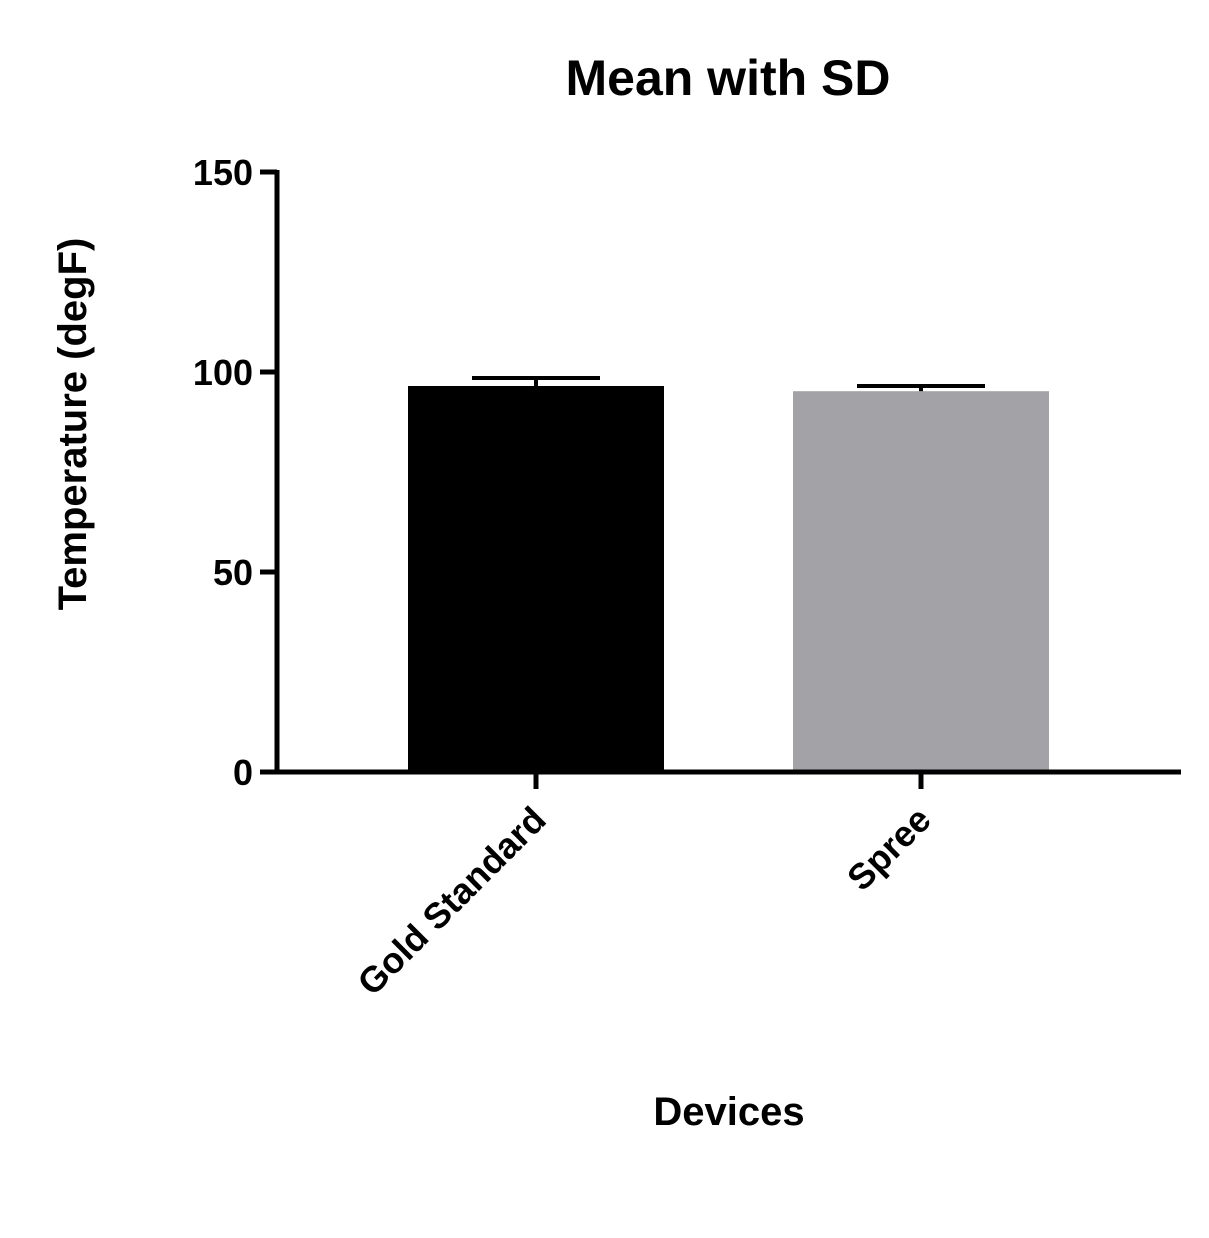  Describe the element at coordinates (451, 901) in the screenshot. I see `x-tick-label-0: Gold Standard` at that location.